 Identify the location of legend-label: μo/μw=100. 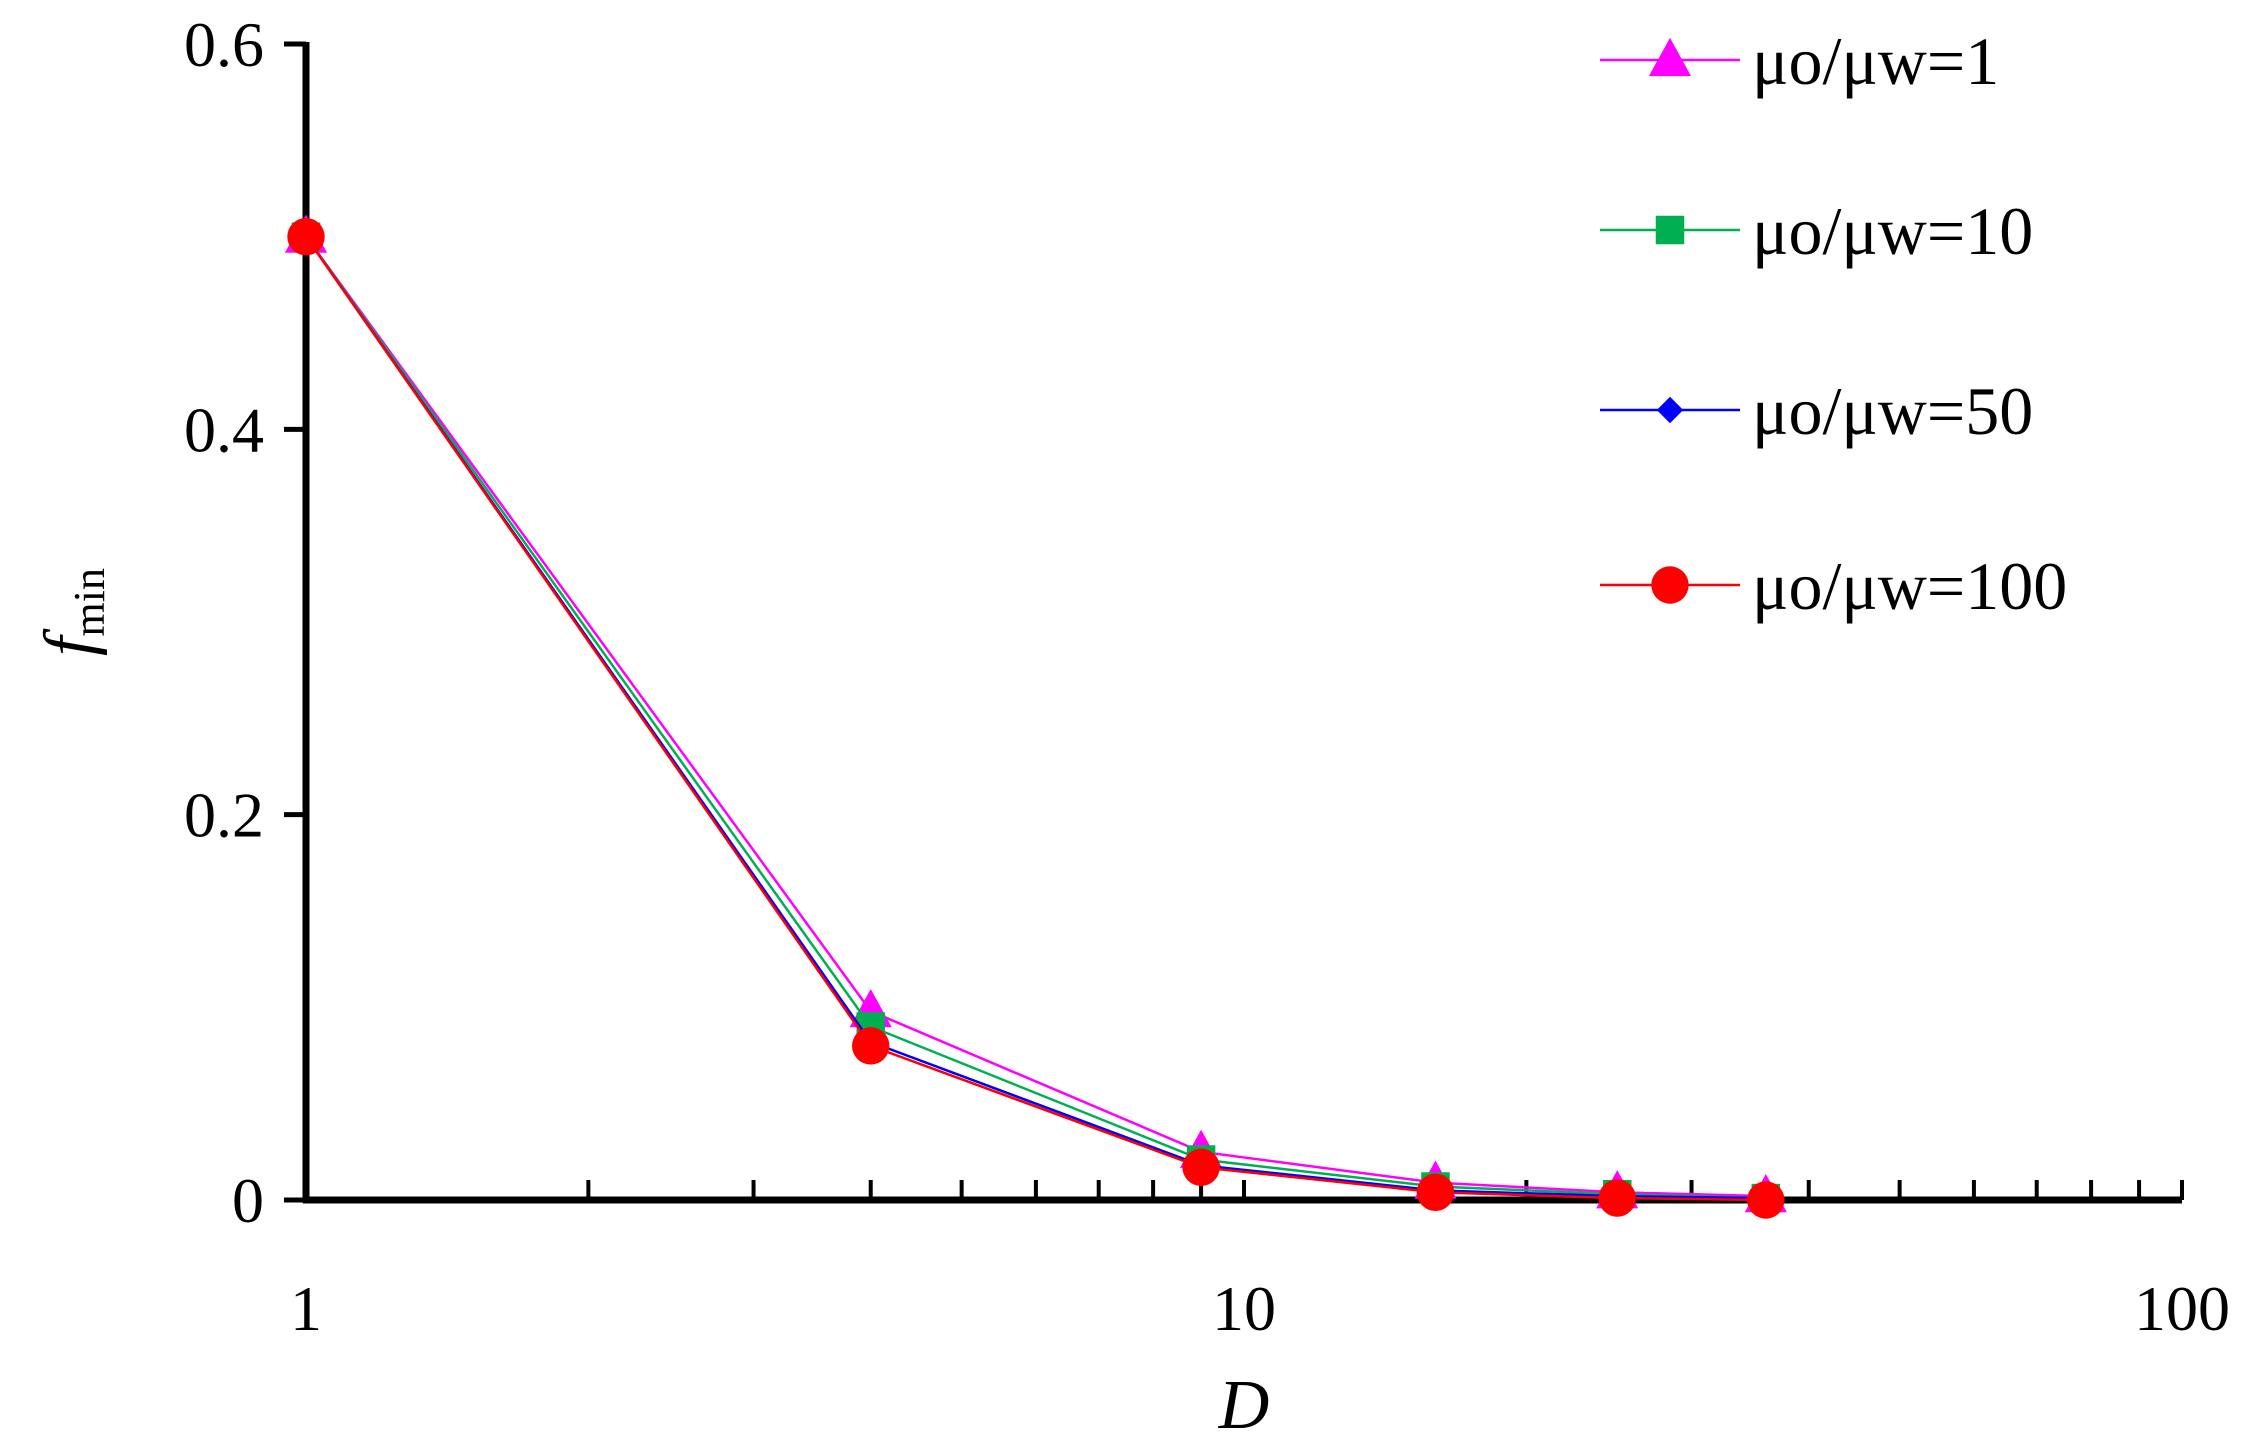
(1909, 586).